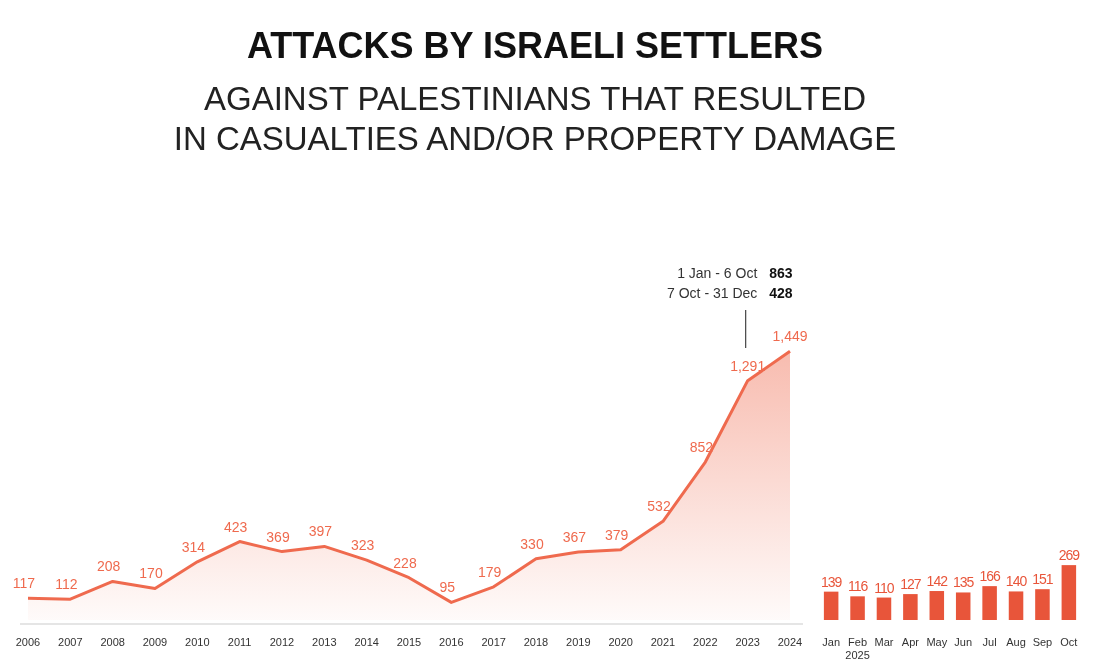  What do you see at coordinates (857, 655) in the screenshot?
I see `x-axis-title: 2025` at bounding box center [857, 655].